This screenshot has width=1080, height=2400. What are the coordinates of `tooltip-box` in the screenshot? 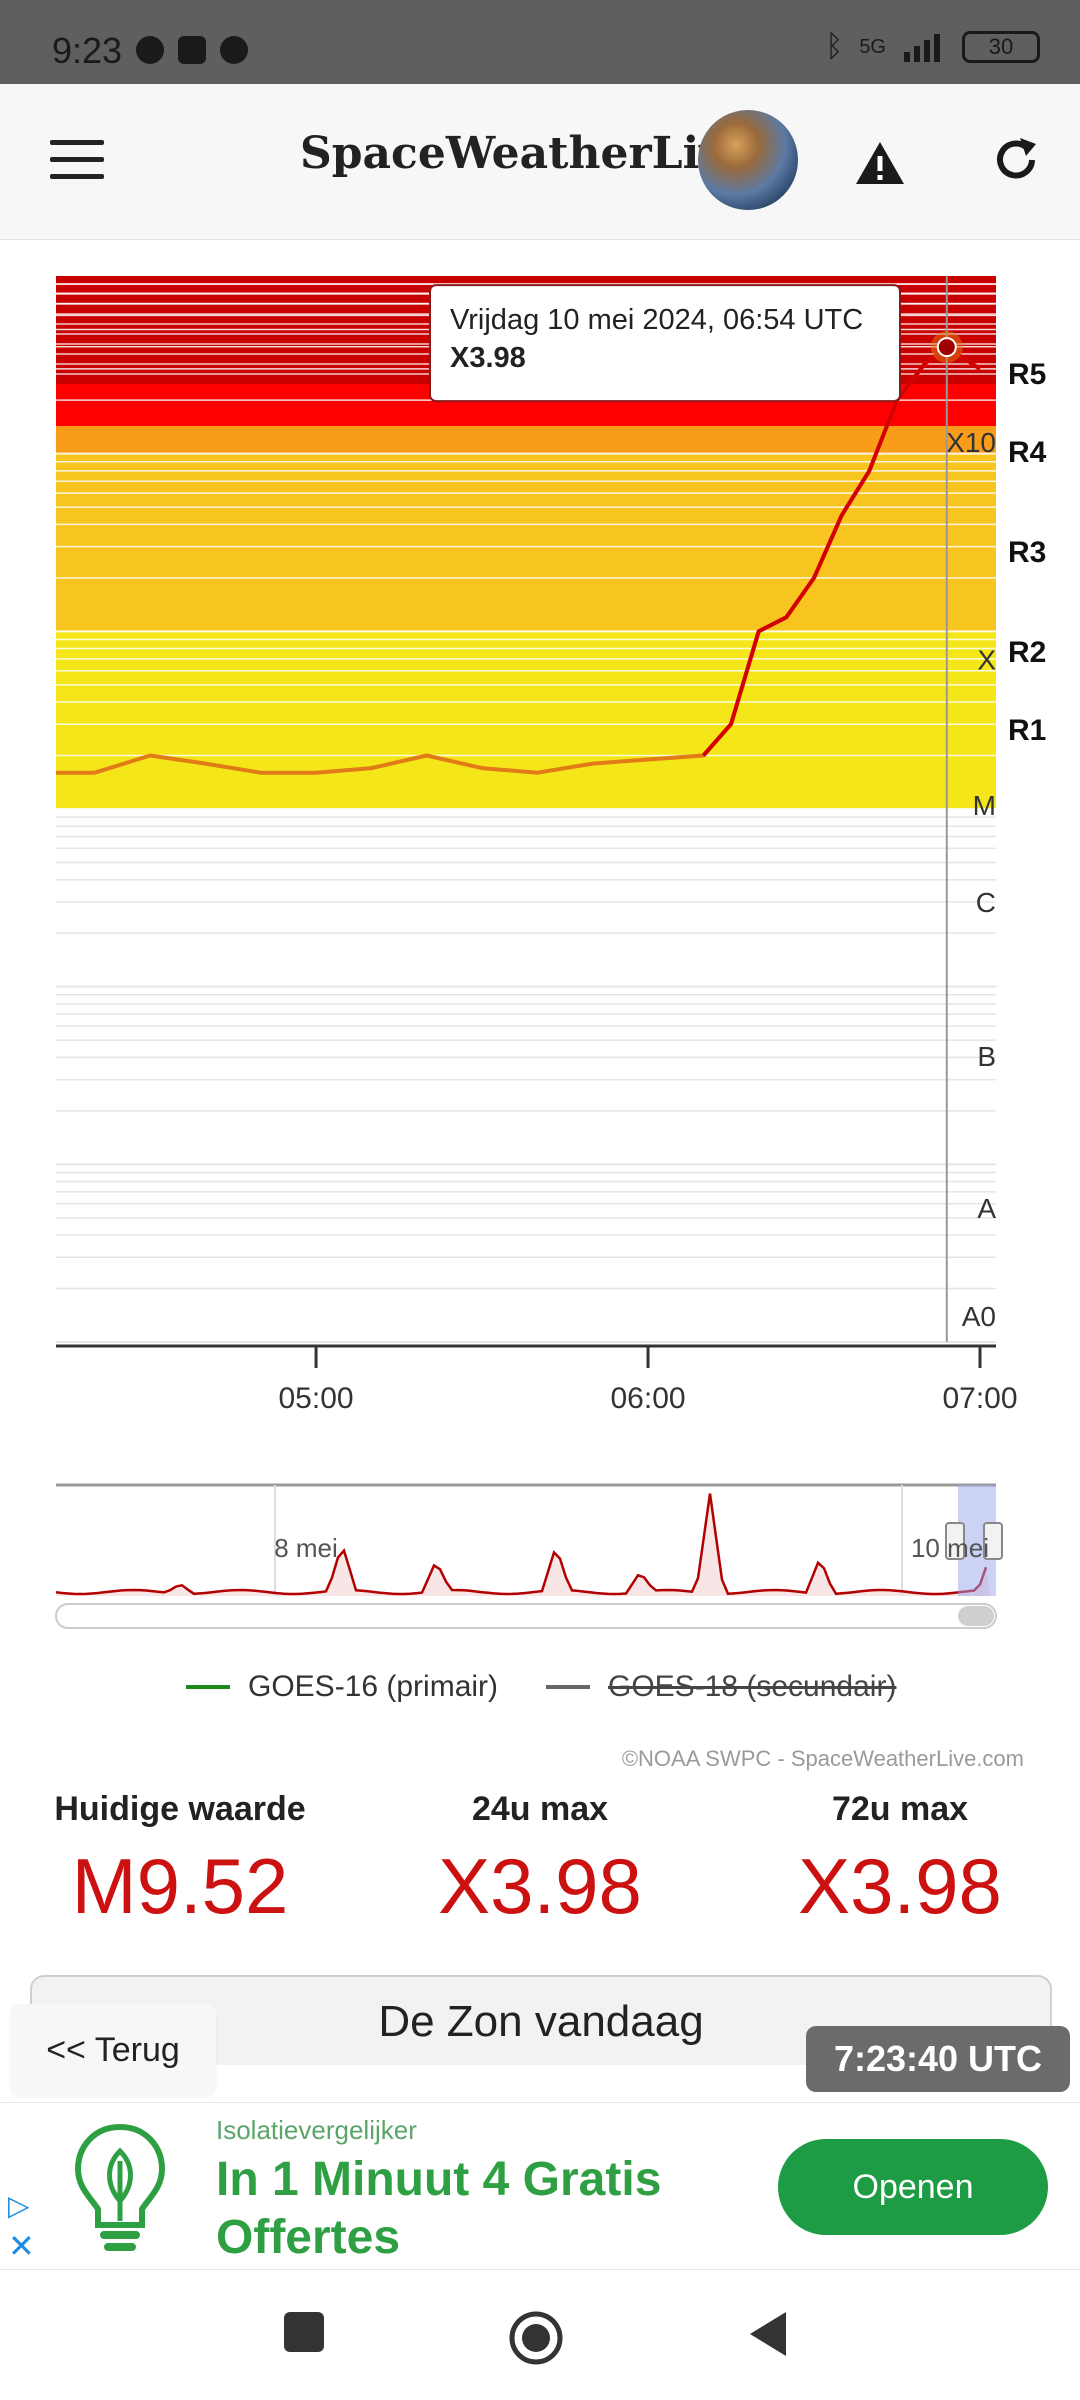 It's located at (665, 343).